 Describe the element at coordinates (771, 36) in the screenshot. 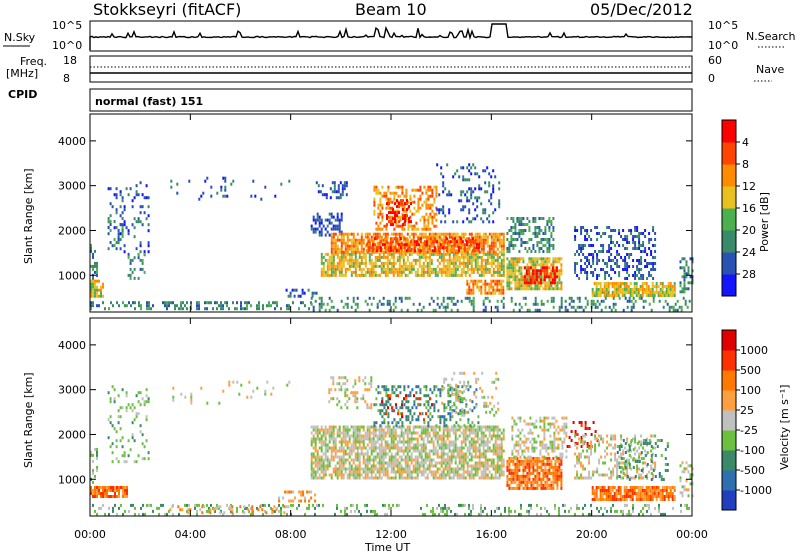

I see `nsearch-label: N.Search` at that location.